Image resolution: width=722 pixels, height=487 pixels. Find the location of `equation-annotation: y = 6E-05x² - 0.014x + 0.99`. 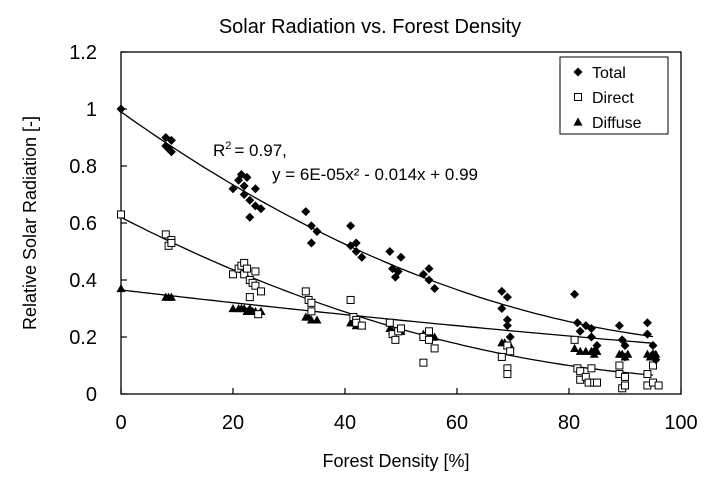

equation-annotation: y = 6E-05x² - 0.014x + 0.99 is located at coordinates (375, 174).